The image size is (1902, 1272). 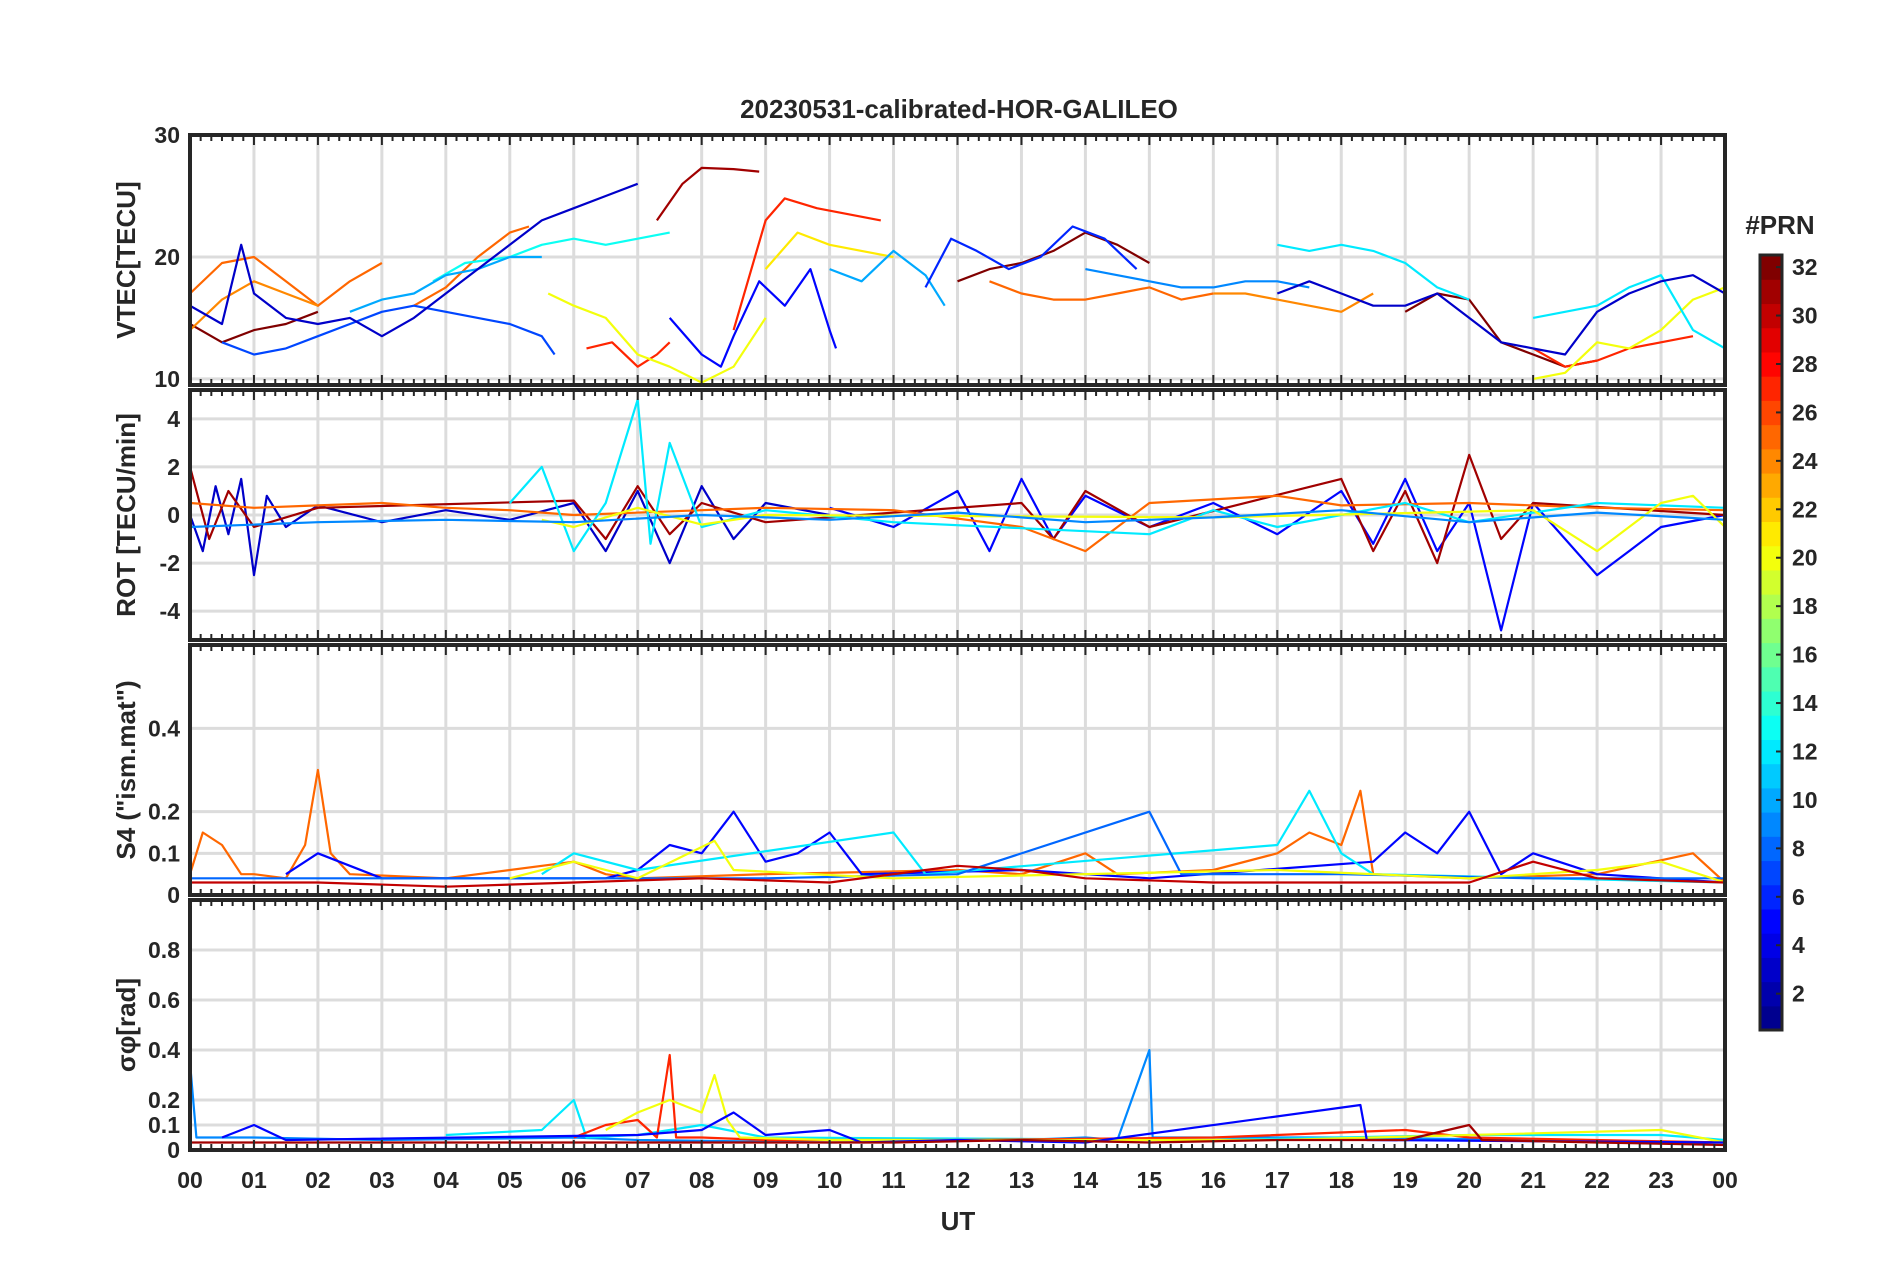 What do you see at coordinates (318, 1180) in the screenshot?
I see `x-tick-label: 02` at bounding box center [318, 1180].